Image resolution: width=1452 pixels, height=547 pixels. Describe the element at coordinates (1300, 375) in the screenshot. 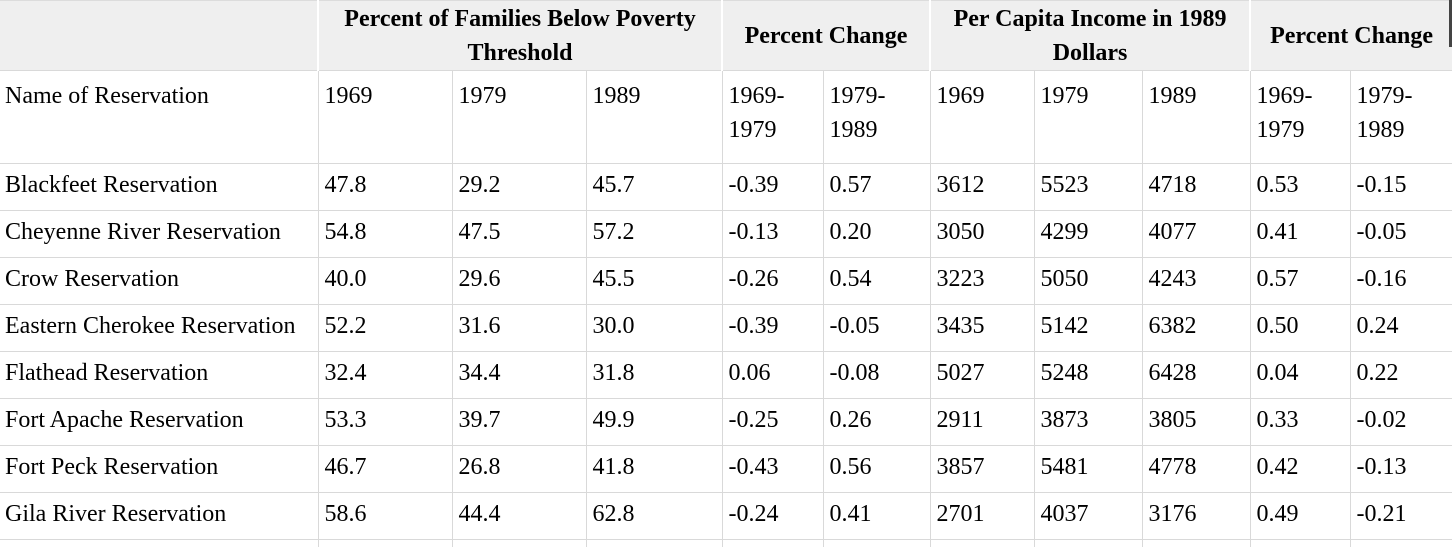

I see `value-cell: 0.04` at that location.